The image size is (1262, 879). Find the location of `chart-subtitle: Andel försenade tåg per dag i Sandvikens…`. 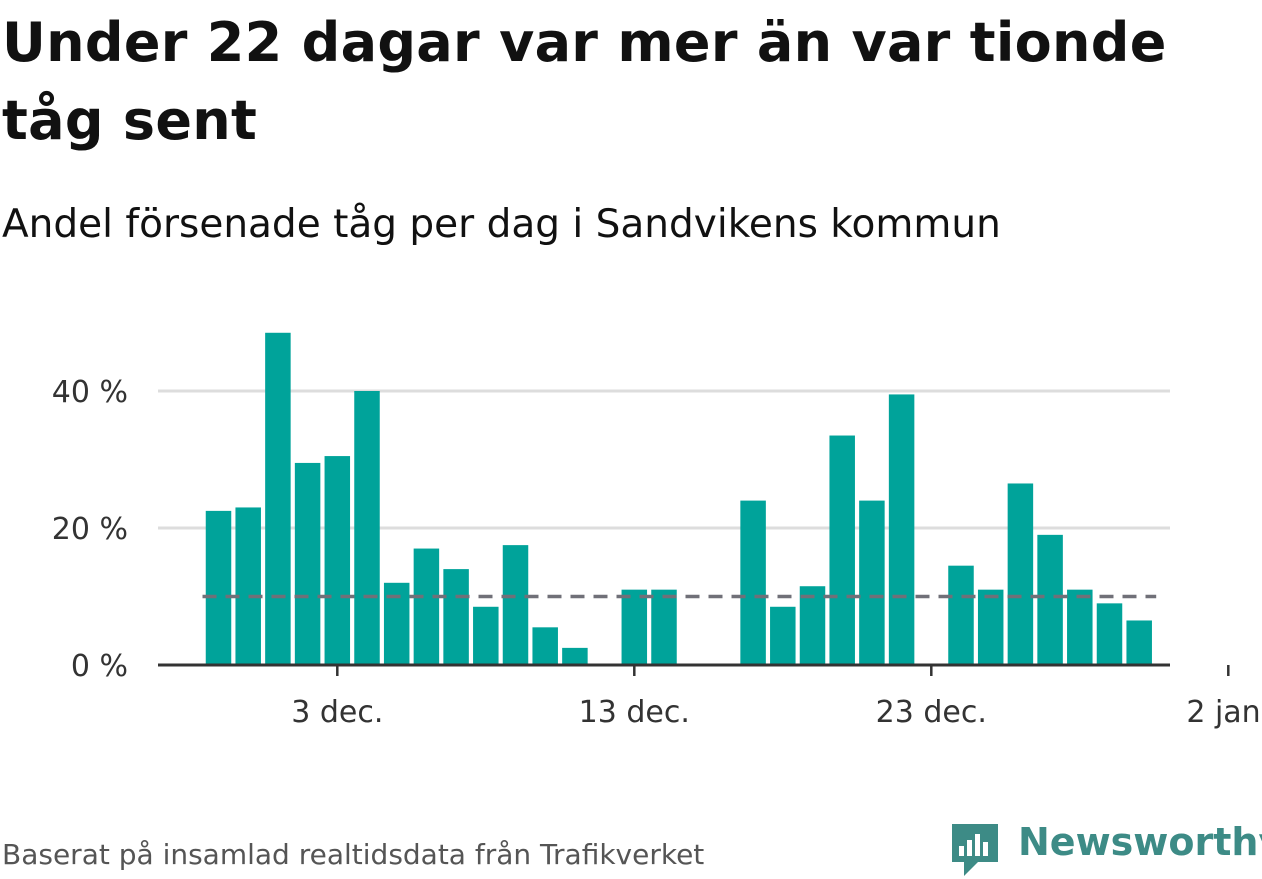

chart-subtitle: Andel försenade tåg per dag i Sandvikens… is located at coordinates (501, 224).